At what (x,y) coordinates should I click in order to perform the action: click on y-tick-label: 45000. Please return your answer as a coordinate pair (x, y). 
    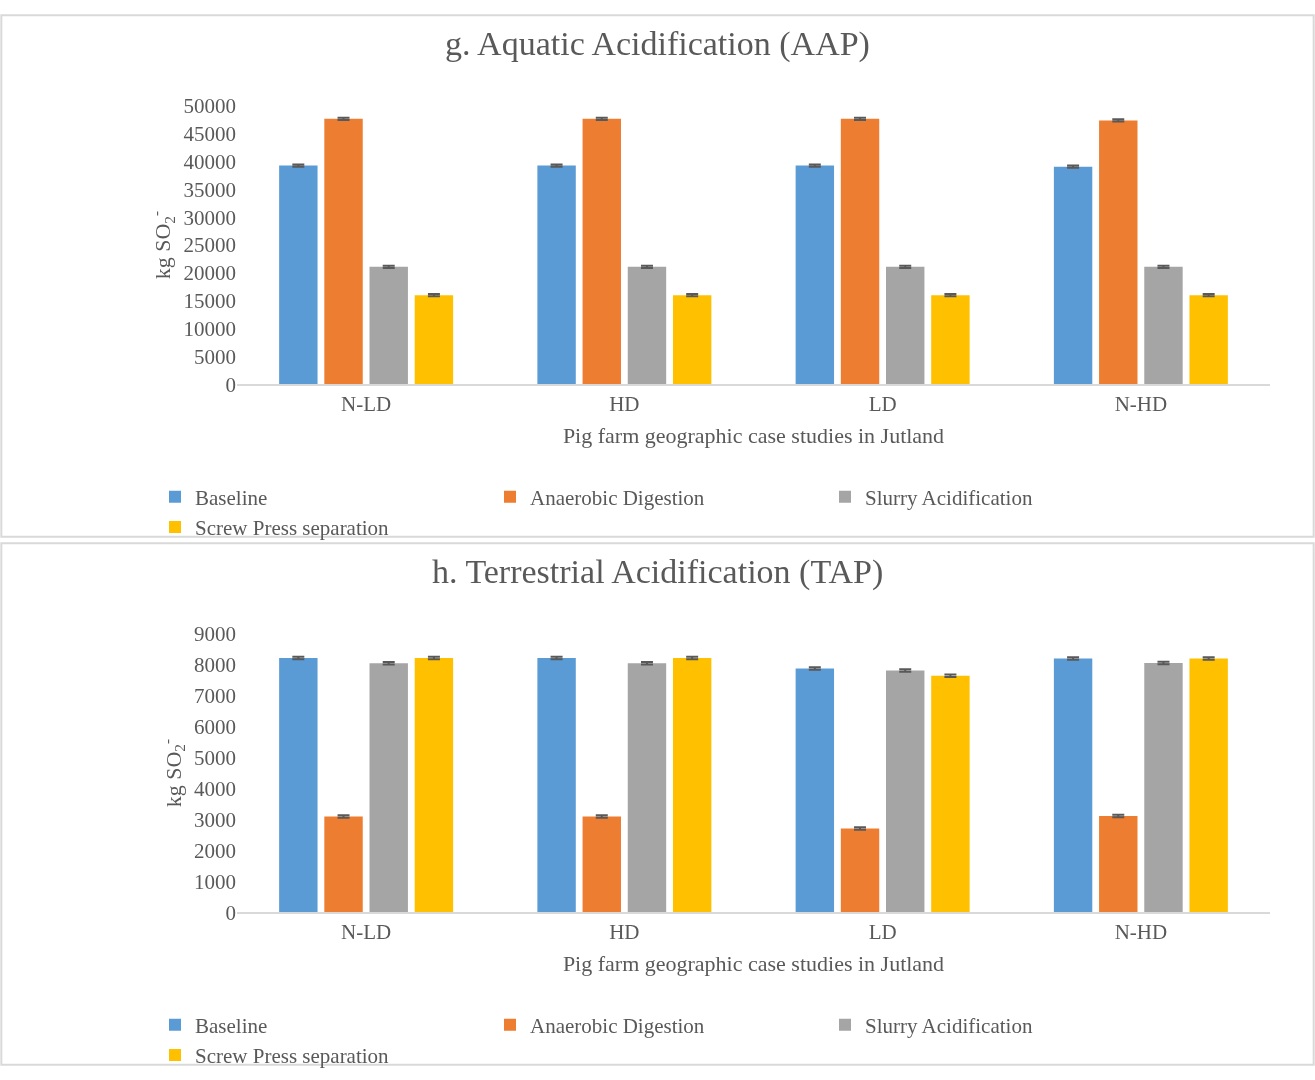
    Looking at the image, I should click on (209, 134).